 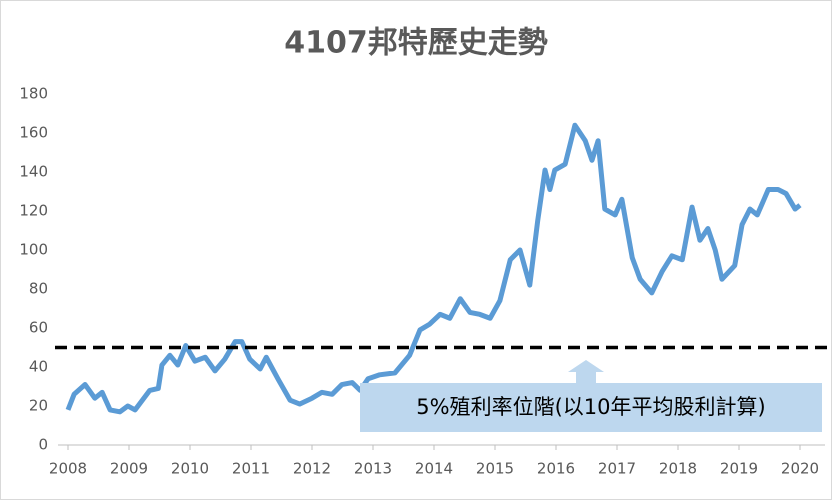 I want to click on annotation-box, so click(x=591, y=407).